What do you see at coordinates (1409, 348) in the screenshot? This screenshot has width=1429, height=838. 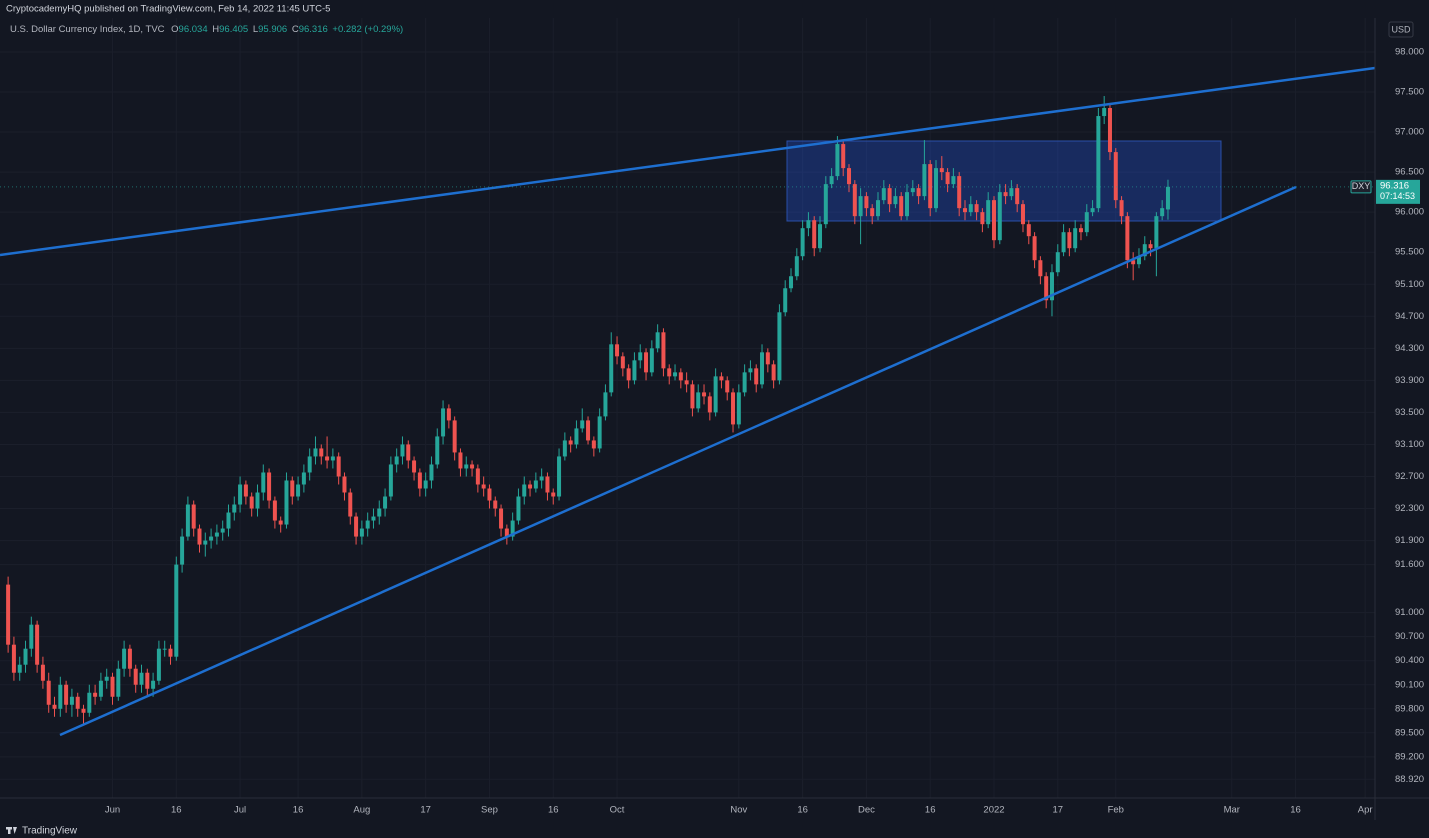 I see `y-tick-label: 94.300` at bounding box center [1409, 348].